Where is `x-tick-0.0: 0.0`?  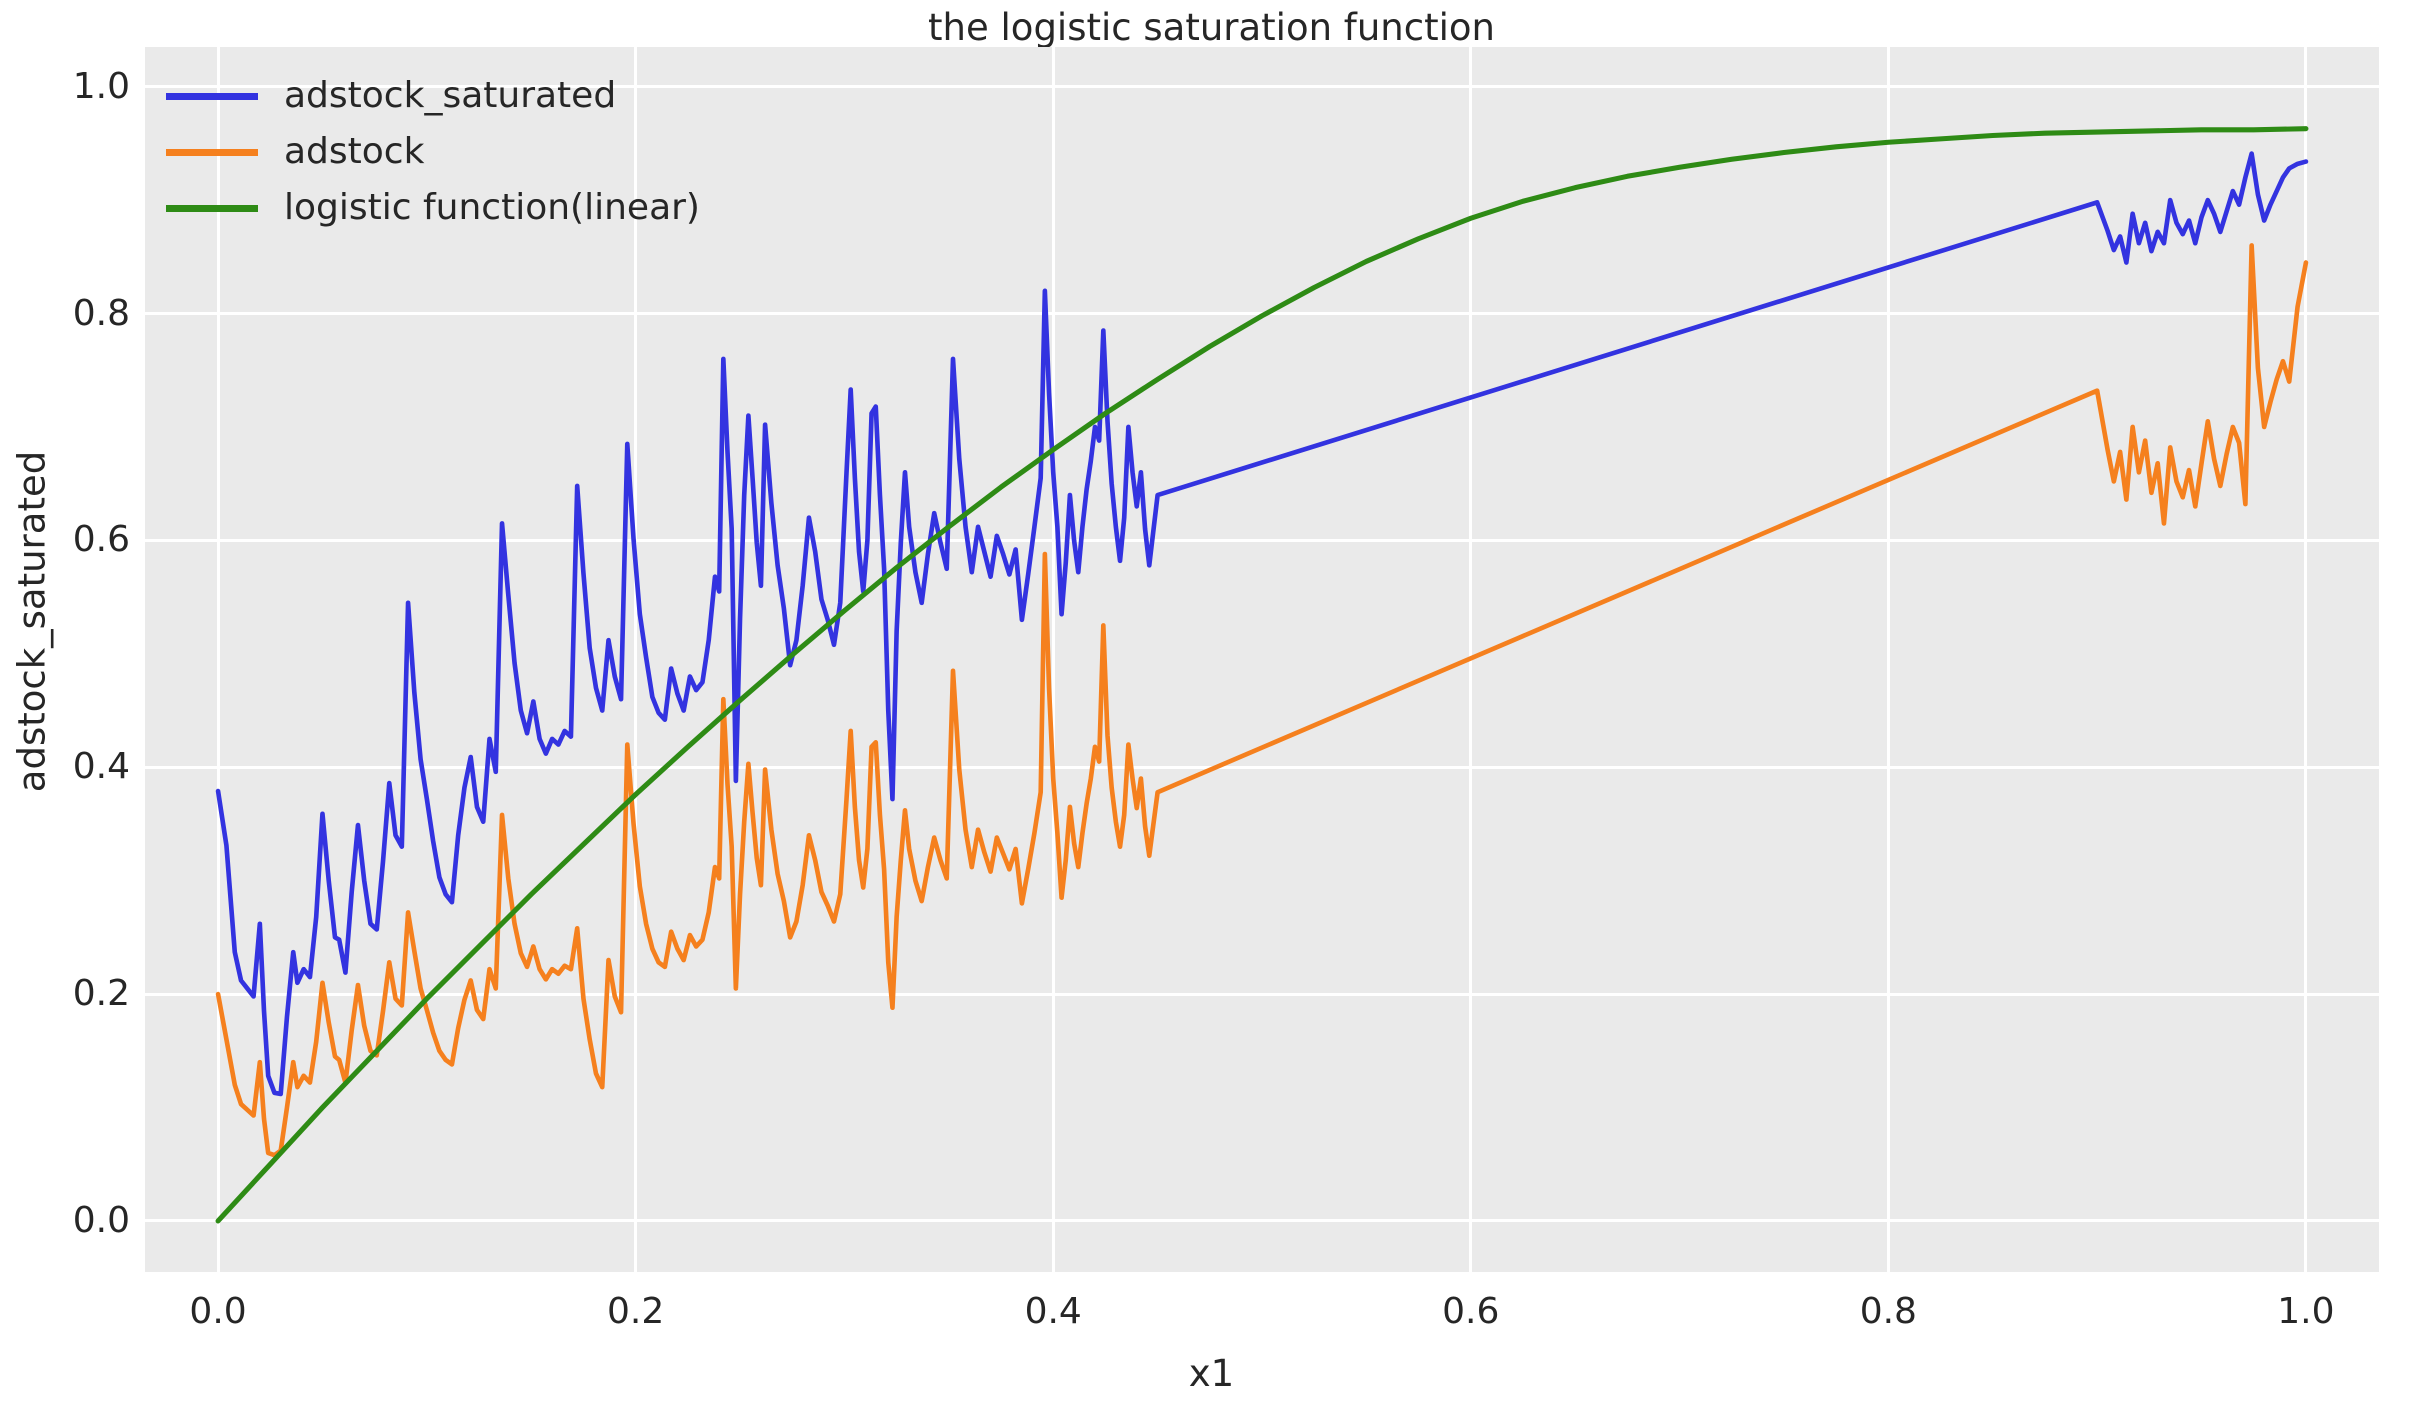 x-tick-0.0: 0.0 is located at coordinates (218, 1311).